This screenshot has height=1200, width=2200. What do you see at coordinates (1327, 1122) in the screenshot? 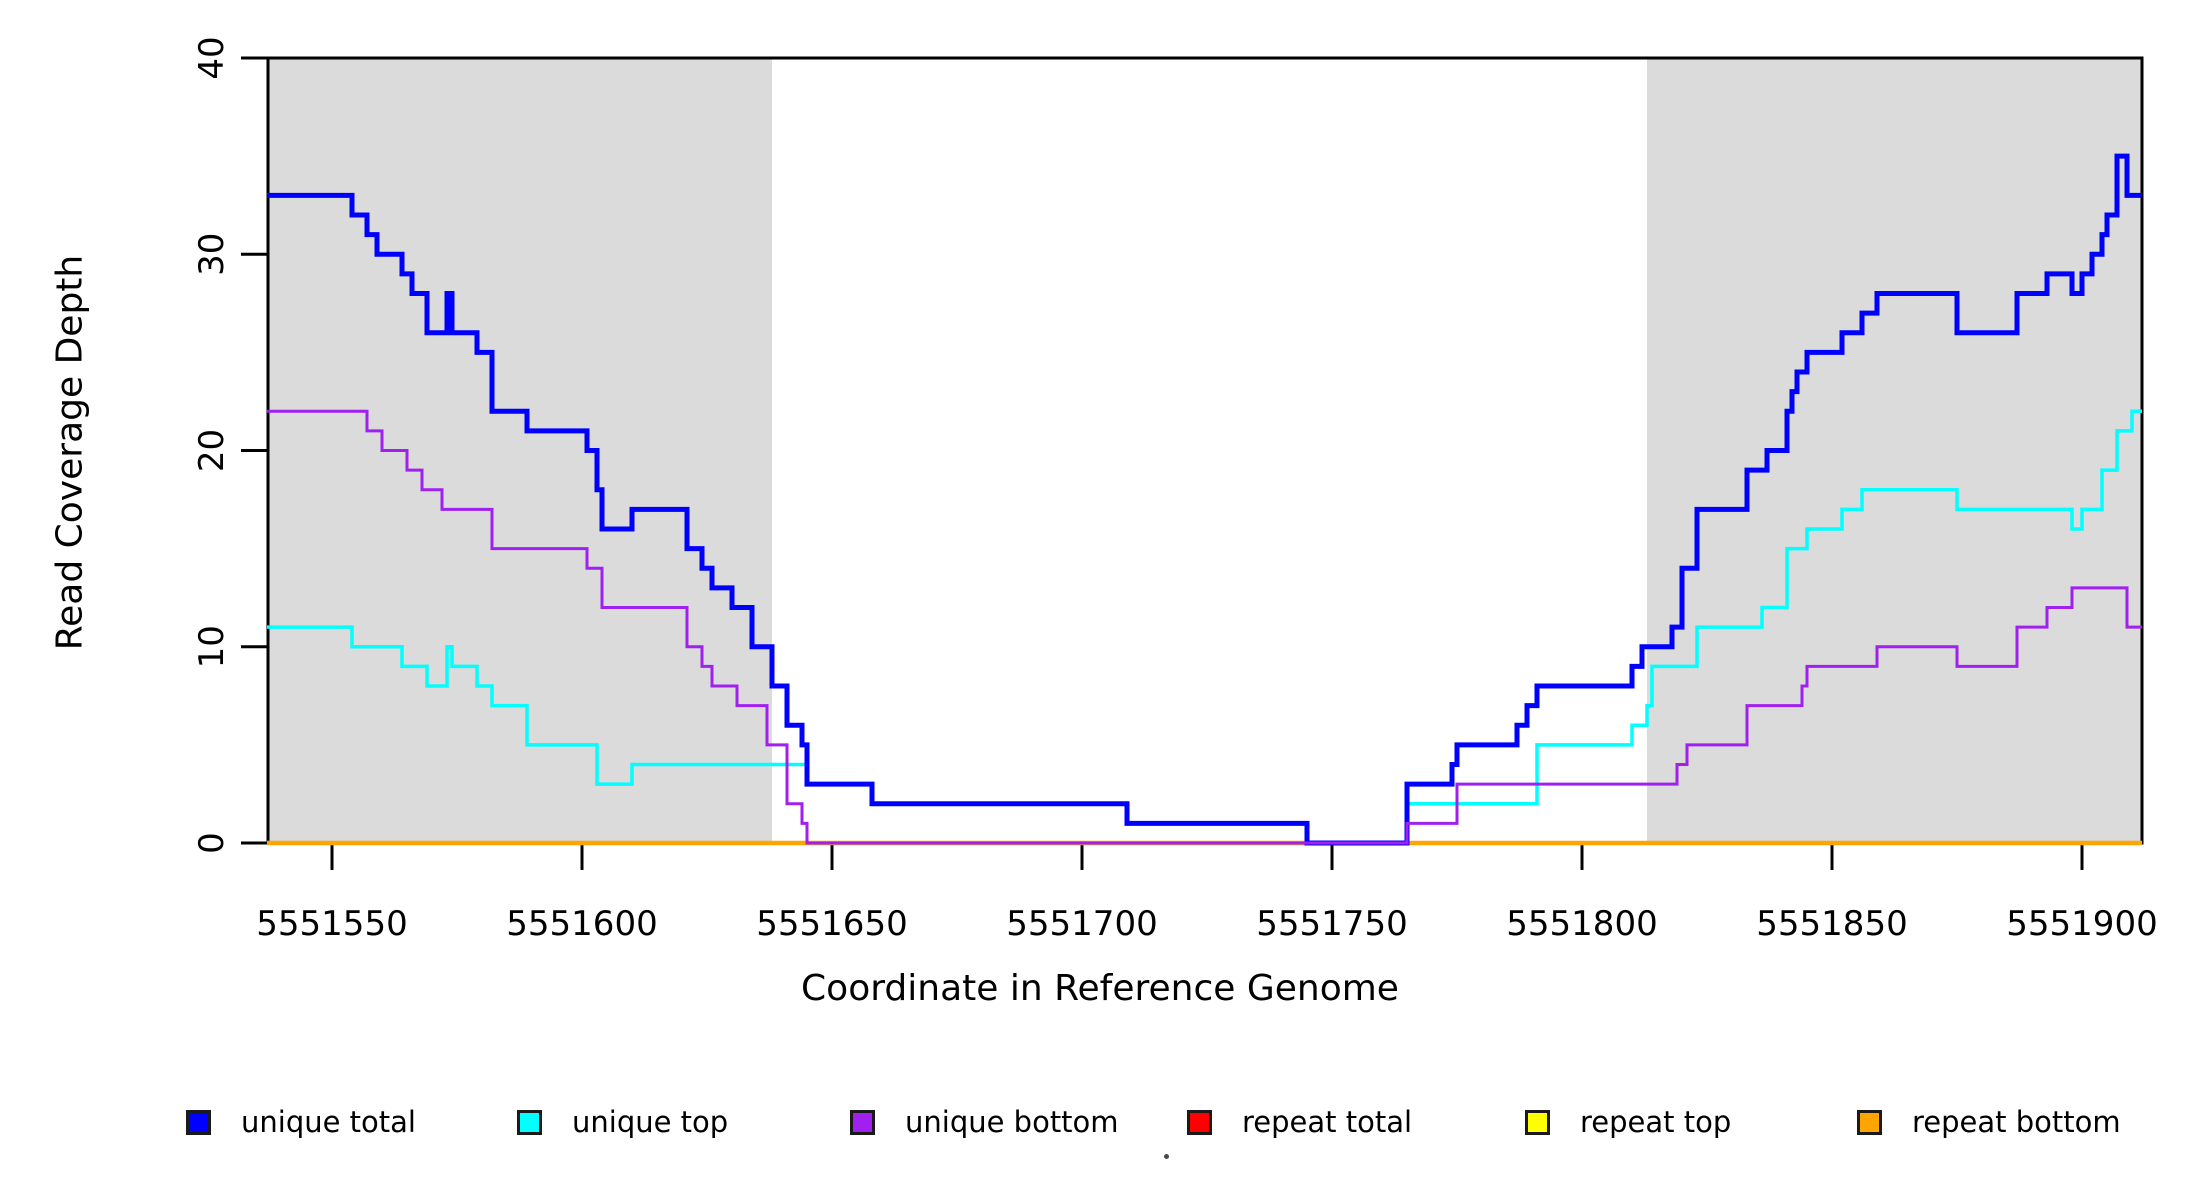
I see `legend-label: repeat total` at bounding box center [1327, 1122].